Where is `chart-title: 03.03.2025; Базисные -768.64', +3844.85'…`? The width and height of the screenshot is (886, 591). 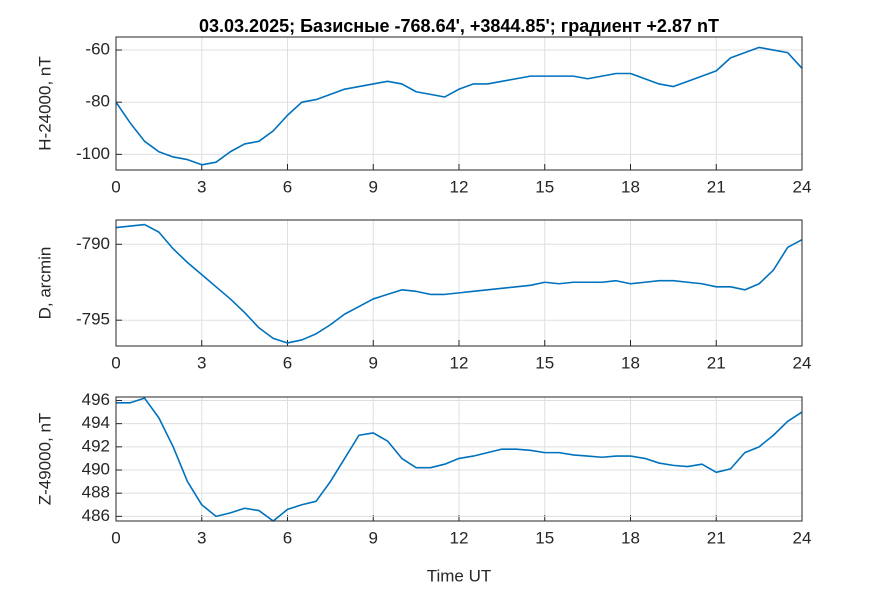
chart-title: 03.03.2025; Базисные -768.64', +3844.85'… is located at coordinates (459, 26).